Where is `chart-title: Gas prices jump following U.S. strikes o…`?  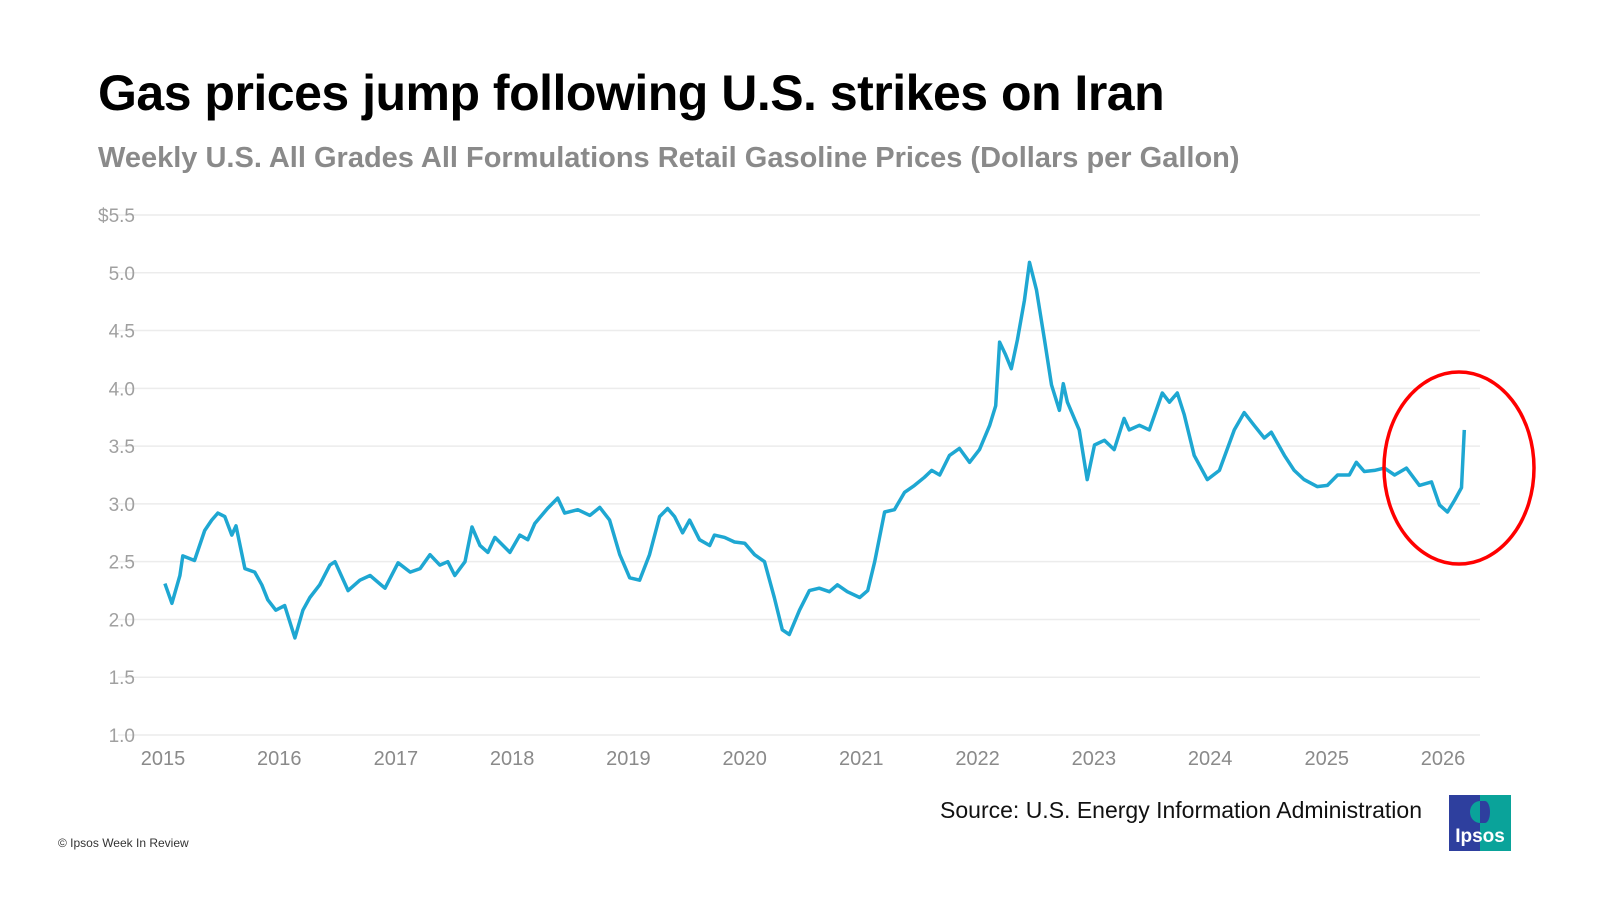 chart-title: Gas prices jump following U.S. strikes o… is located at coordinates (631, 93).